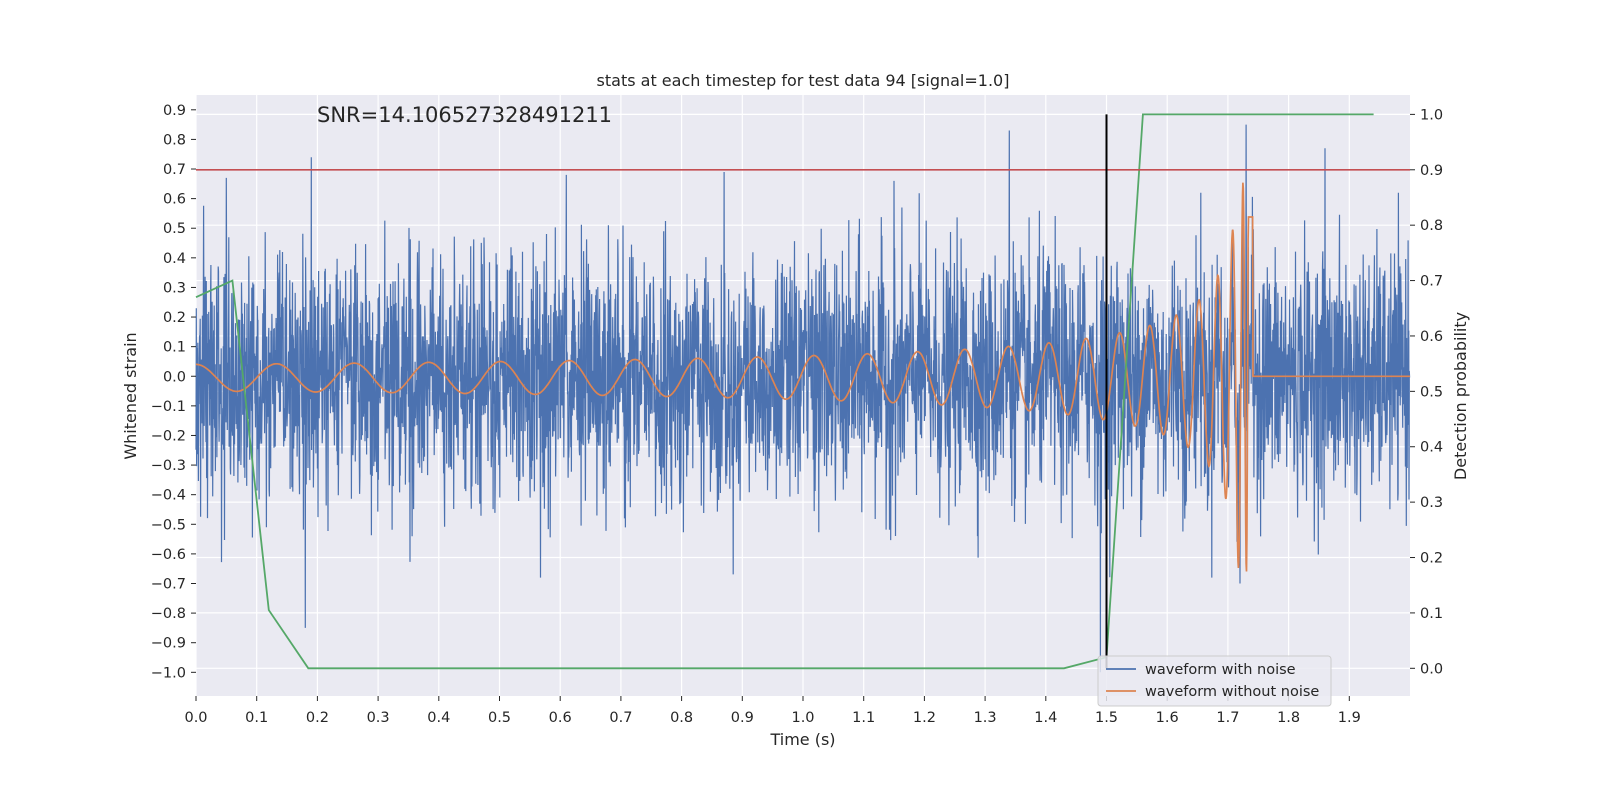 The height and width of the screenshot is (800, 1600). I want to click on y-left-tick-label-12: 0.2, so click(174, 318).